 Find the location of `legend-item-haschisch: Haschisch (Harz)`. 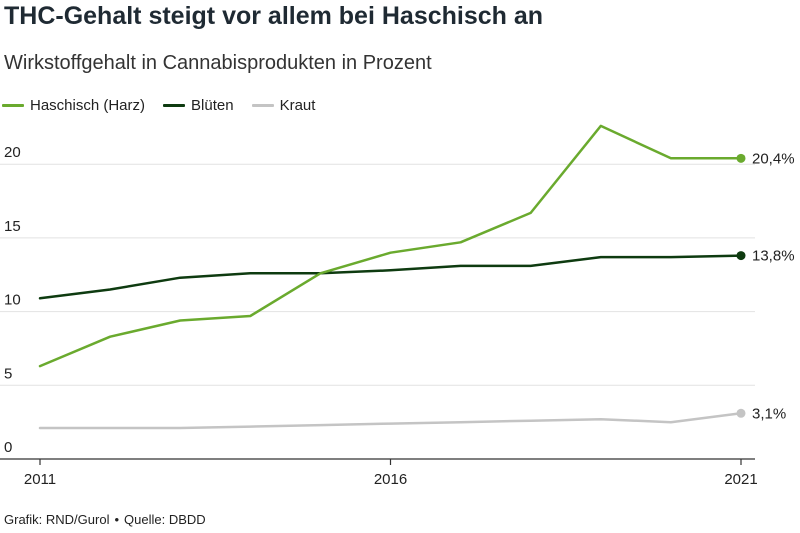

legend-item-haschisch: Haschisch (Harz) is located at coordinates (73, 105).